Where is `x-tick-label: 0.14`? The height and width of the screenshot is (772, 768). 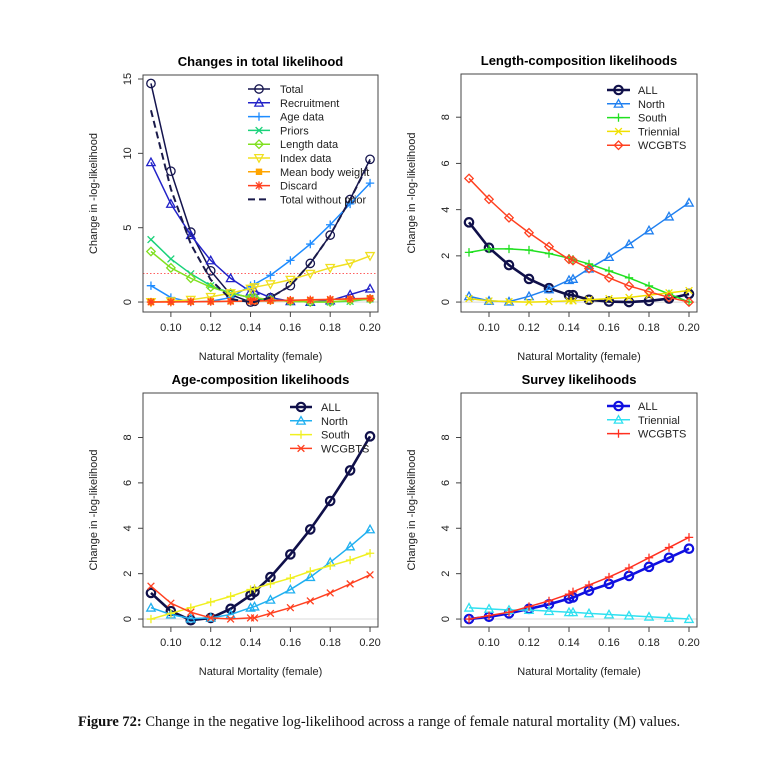
x-tick-label: 0.14 is located at coordinates (568, 643).